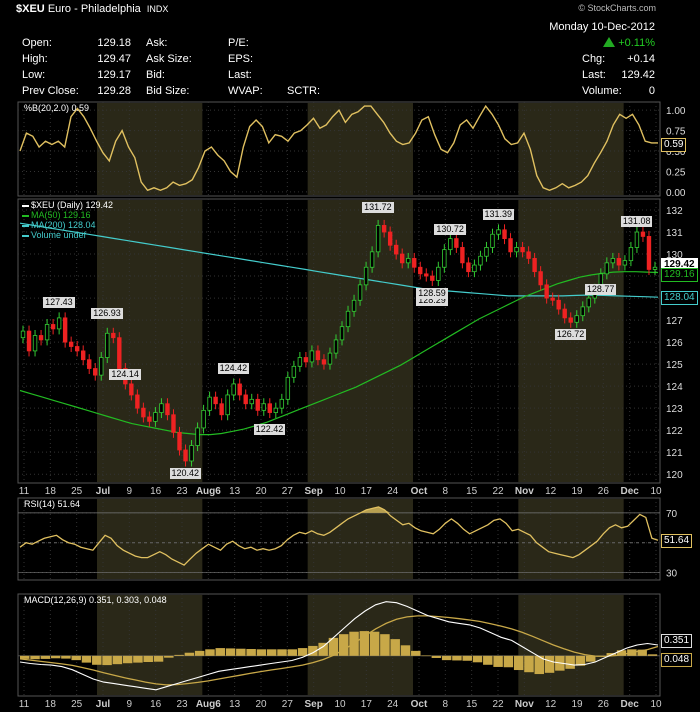  I want to click on x-tick-label: 13, so click(235, 491).